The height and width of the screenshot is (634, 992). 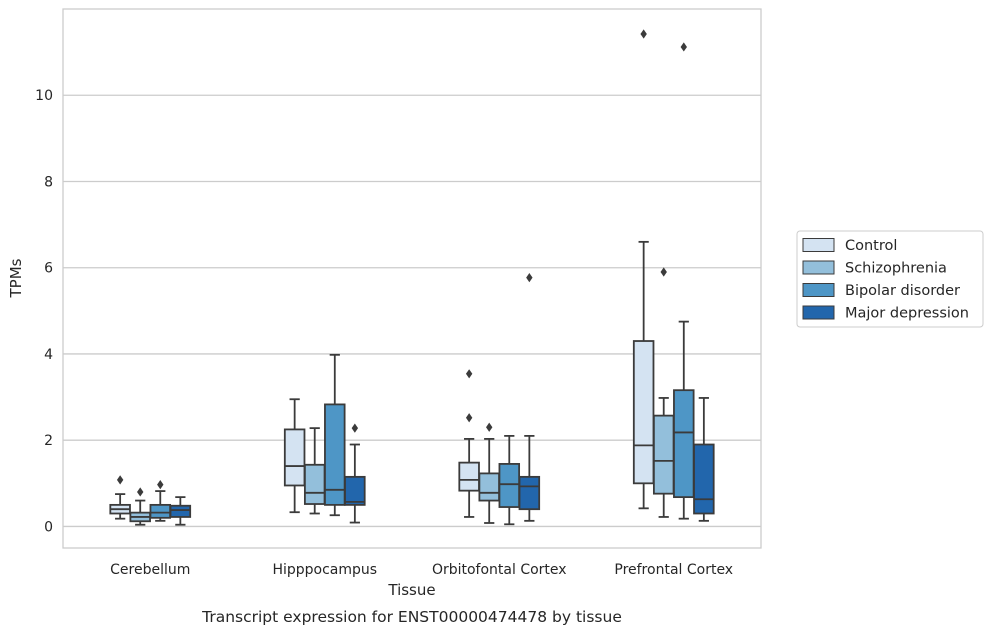 What do you see at coordinates (16, 278) in the screenshot?
I see `y-axis-label: TPMs` at bounding box center [16, 278].